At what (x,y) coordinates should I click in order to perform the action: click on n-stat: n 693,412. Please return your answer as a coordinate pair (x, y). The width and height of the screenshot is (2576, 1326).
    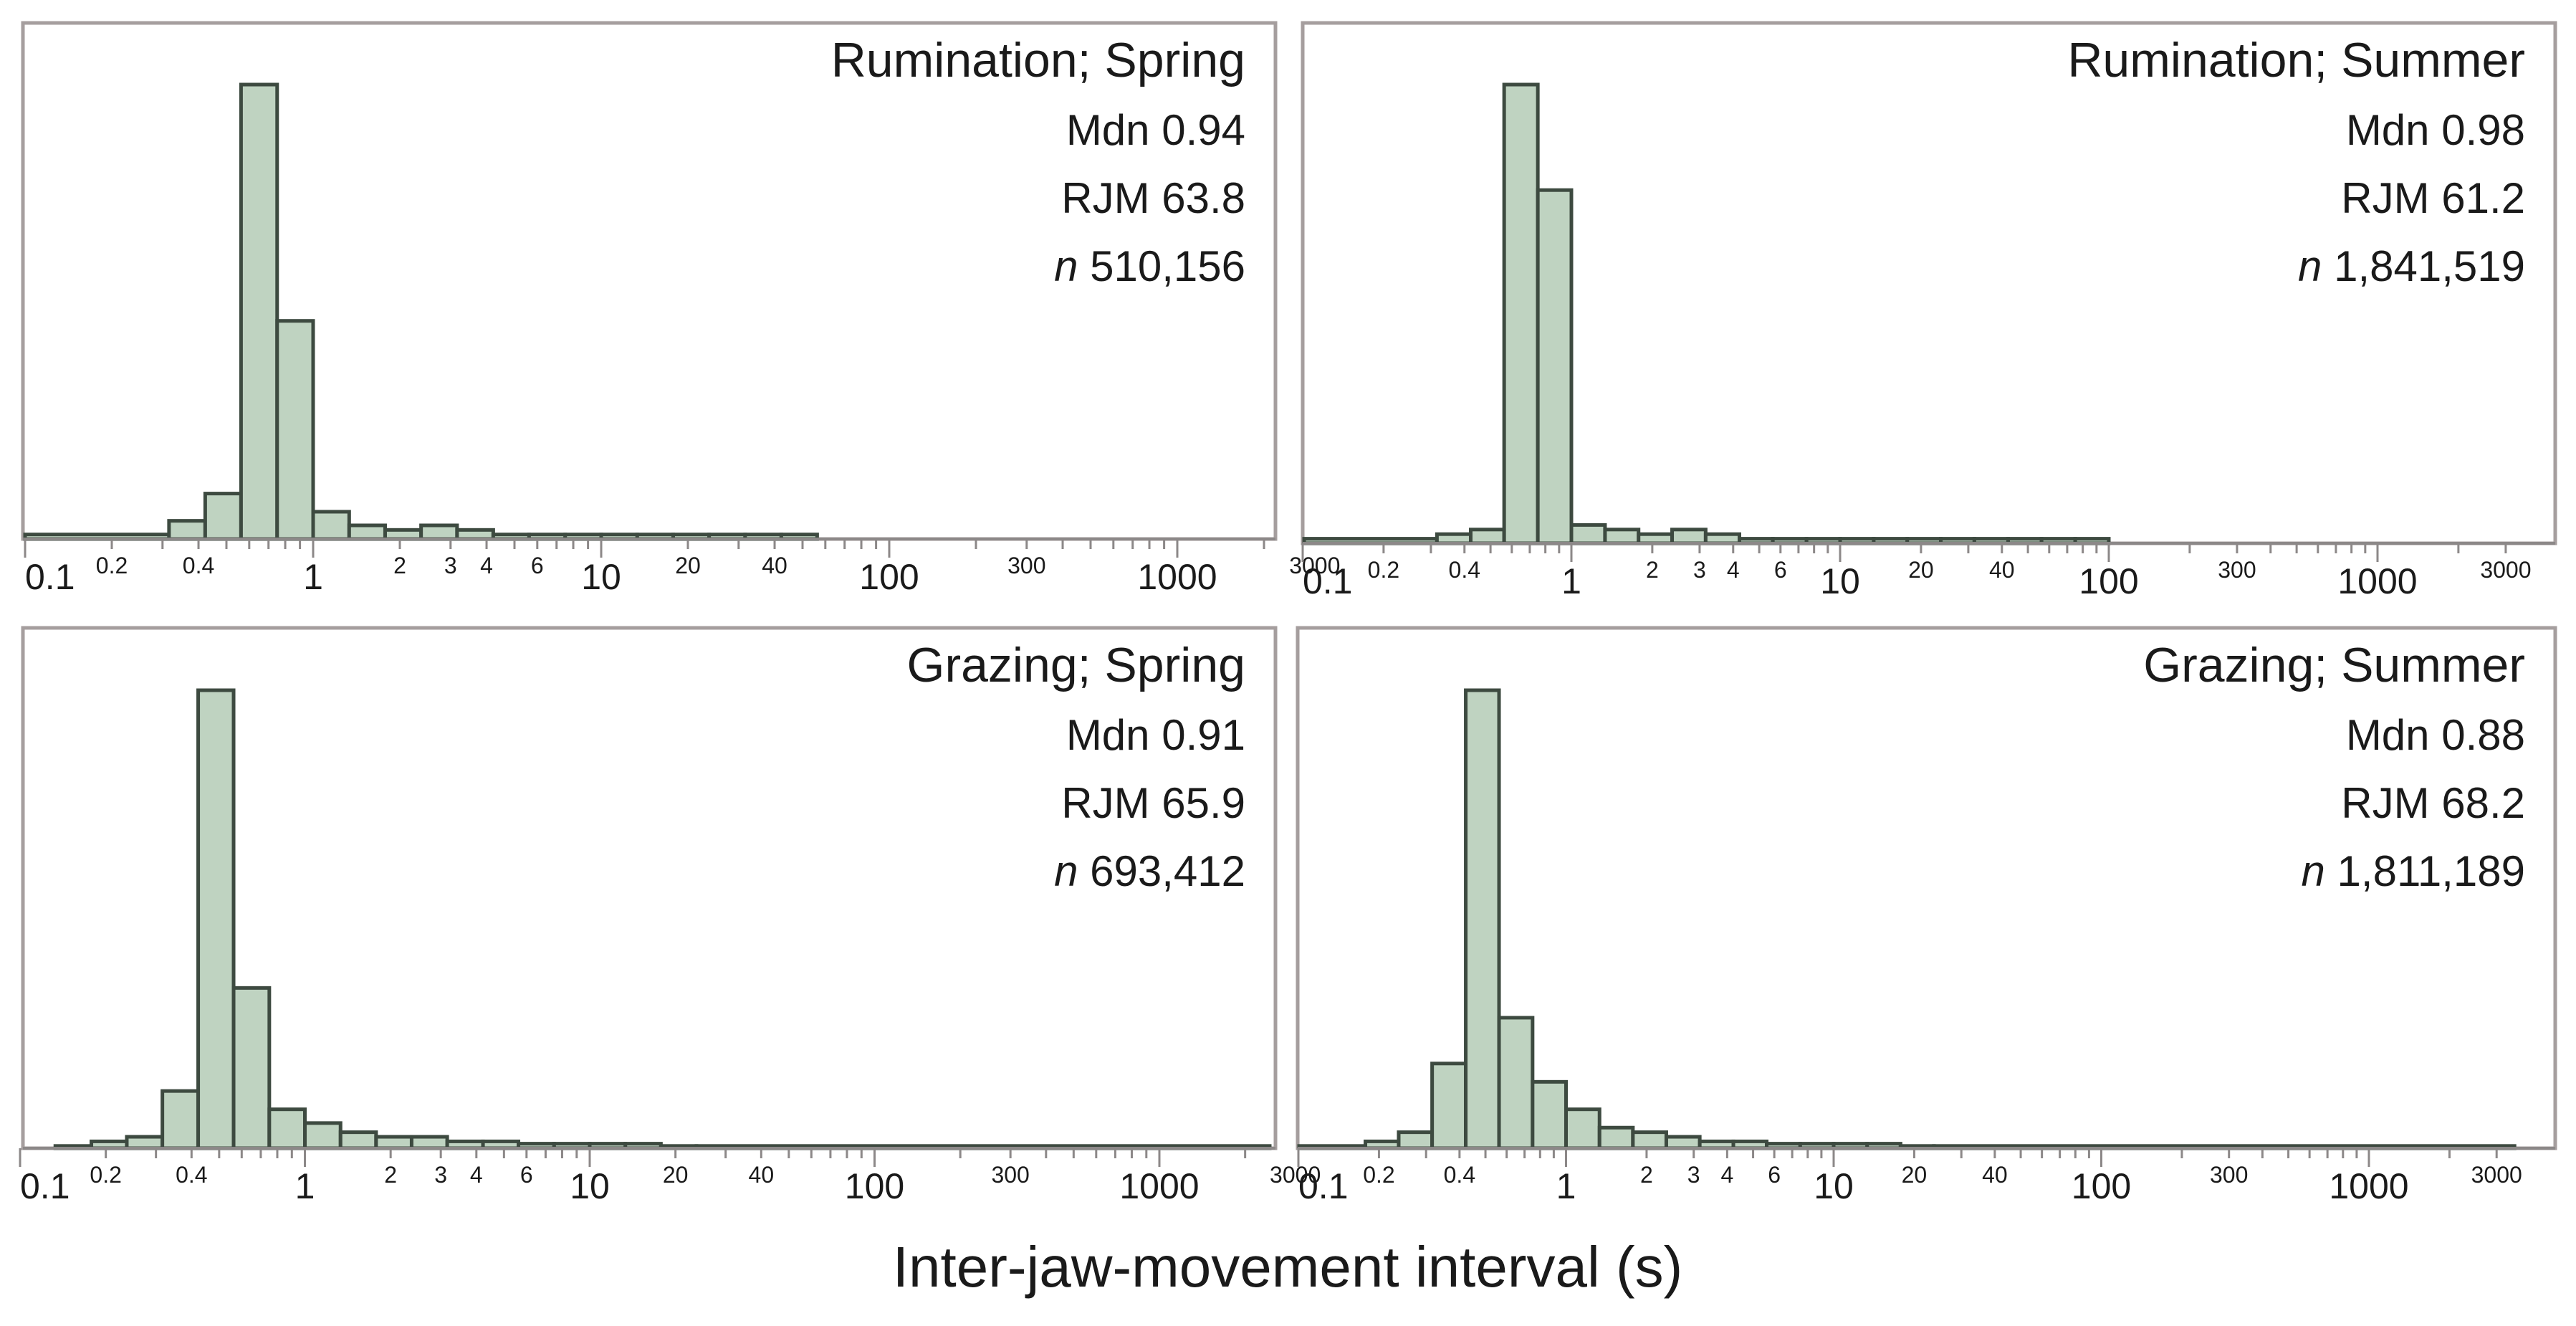
    Looking at the image, I should click on (1149, 871).